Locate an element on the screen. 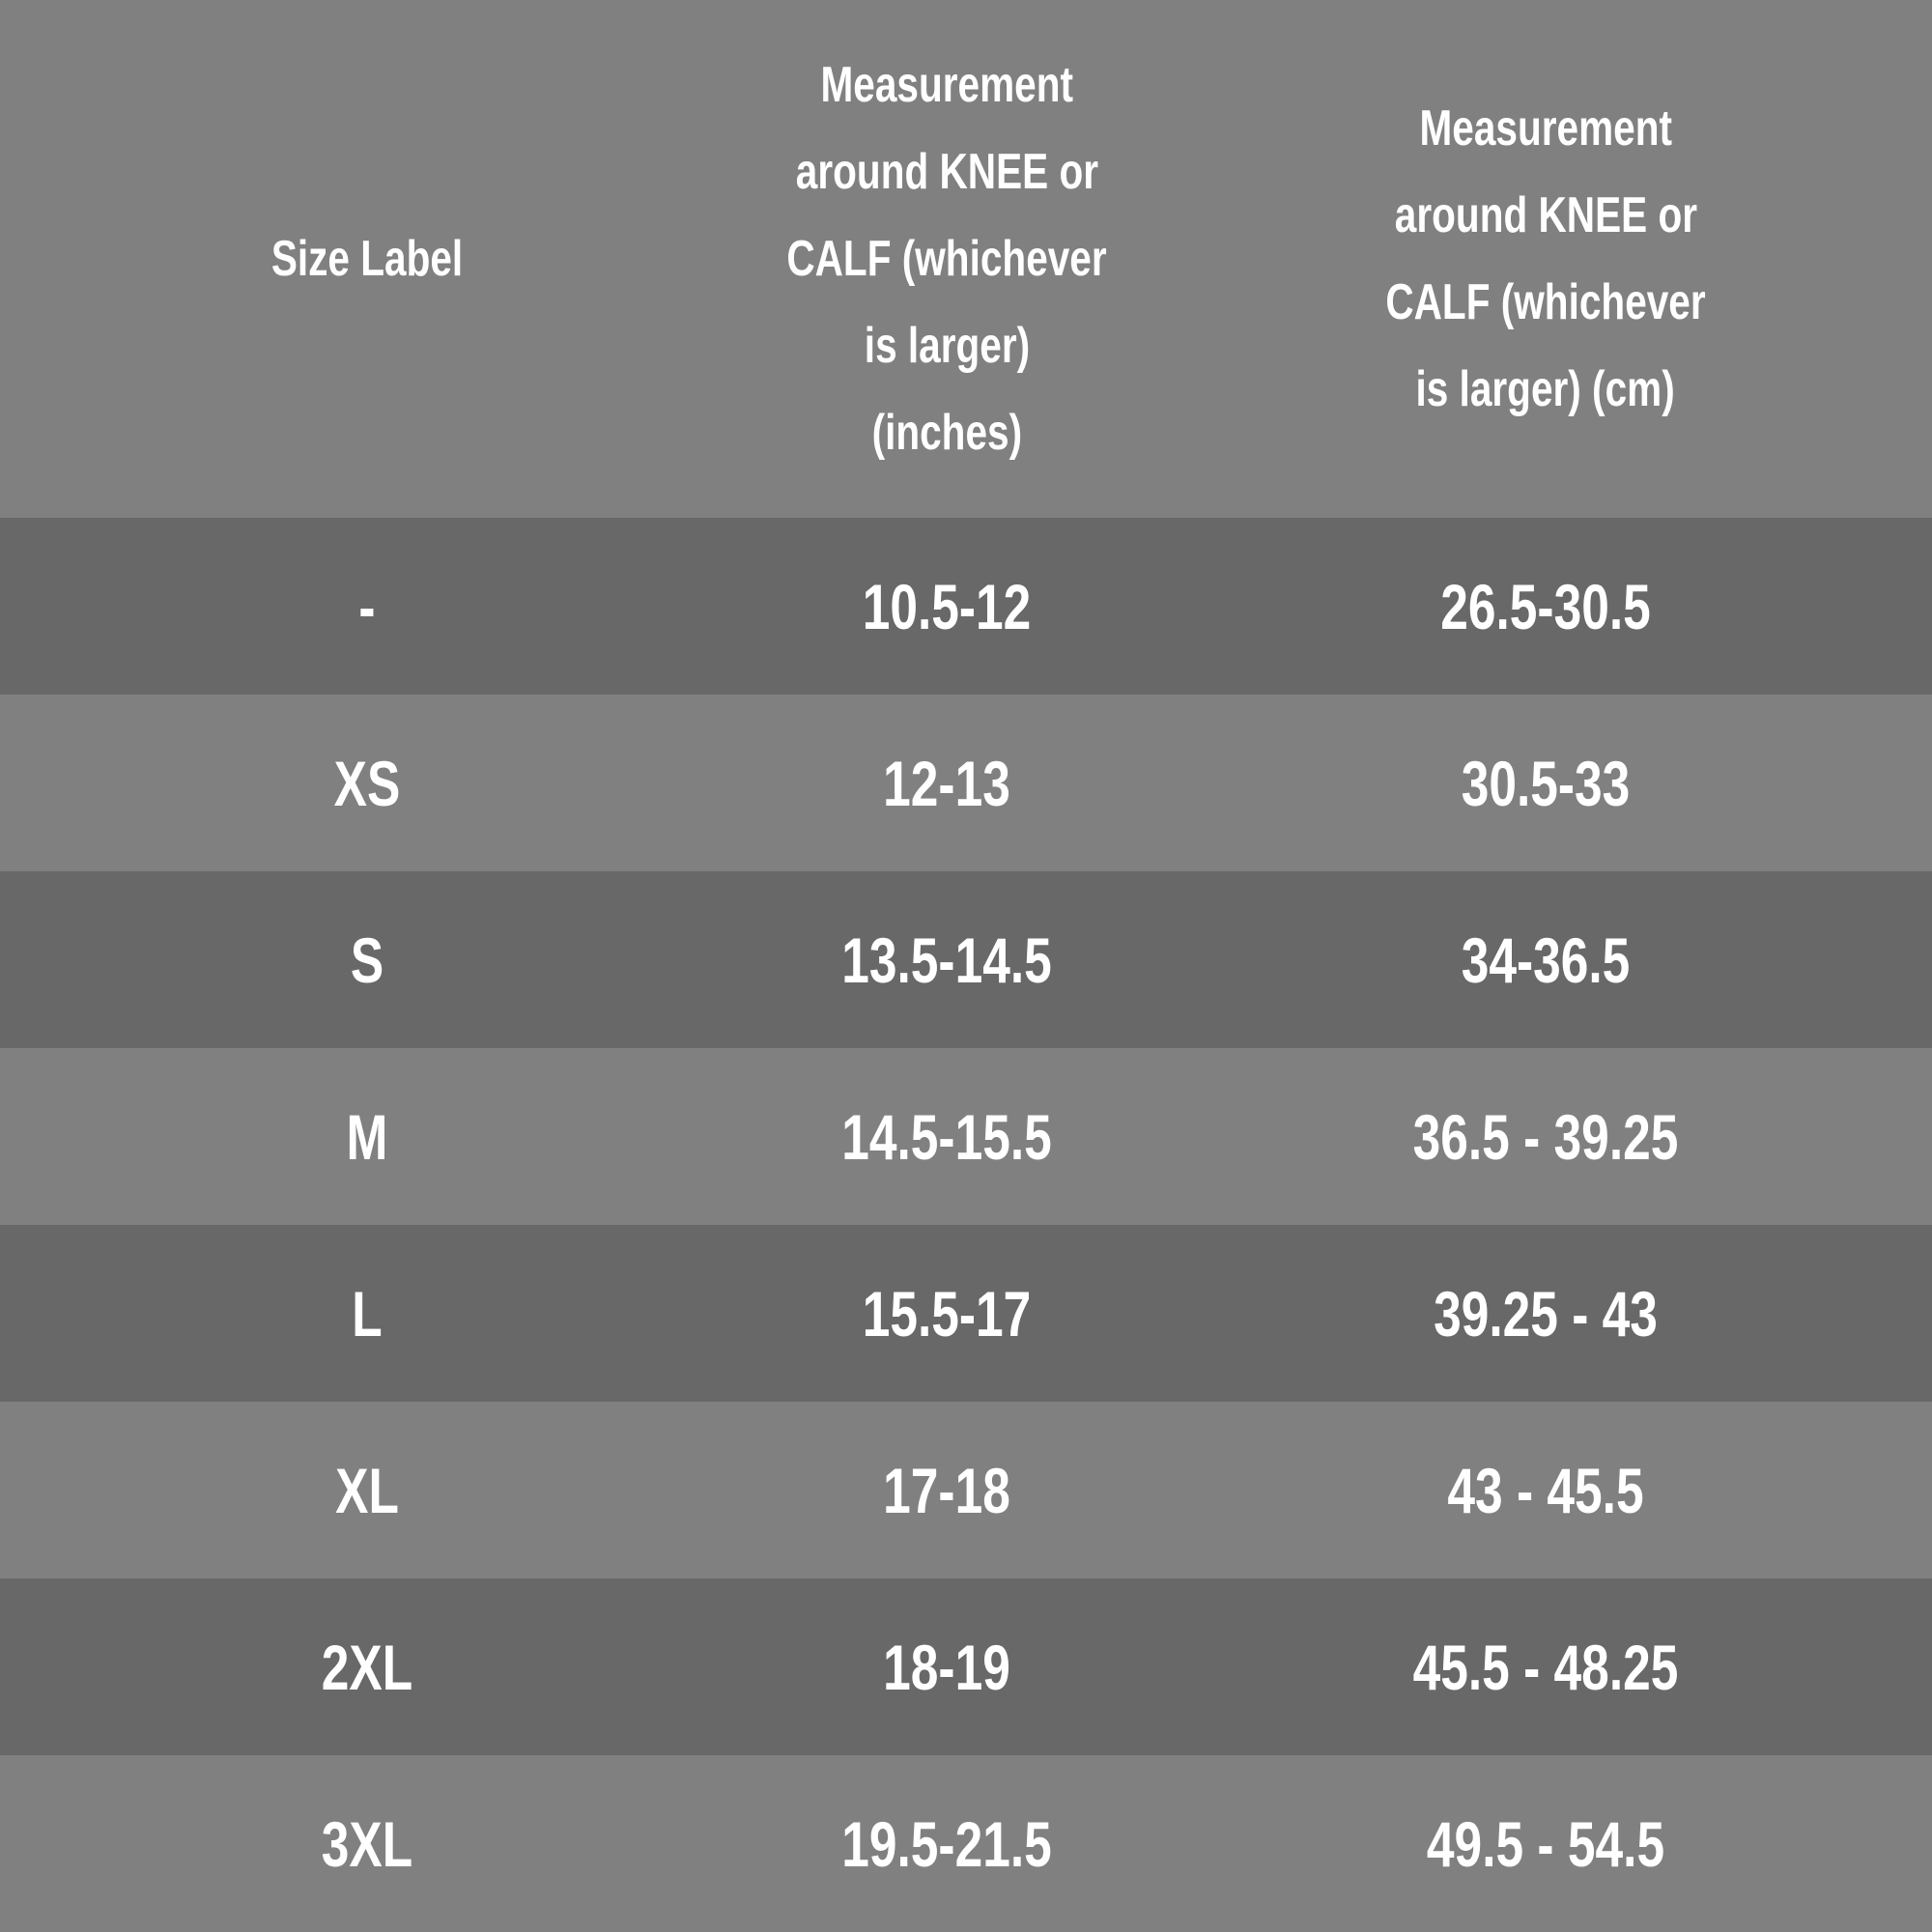 The height and width of the screenshot is (1932, 1932). table-cell: S is located at coordinates (367, 959).